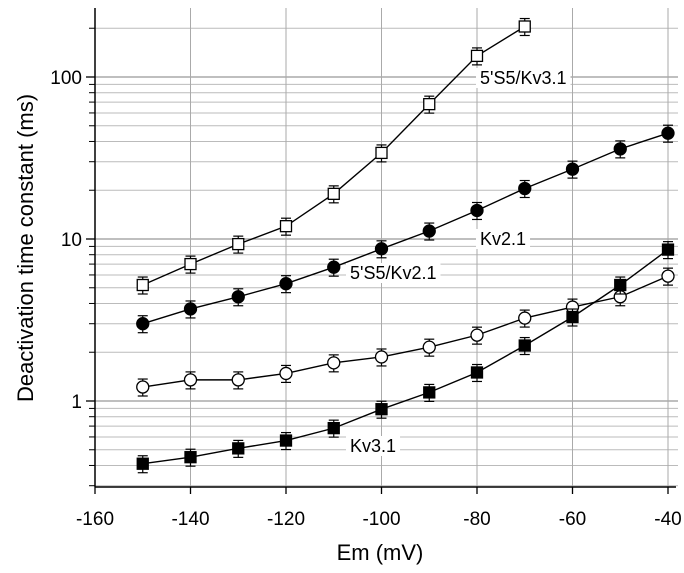 This screenshot has height=573, width=684. Describe the element at coordinates (25, 248) in the screenshot. I see `y-axis-label: Deactivation time constant (ms)` at that location.